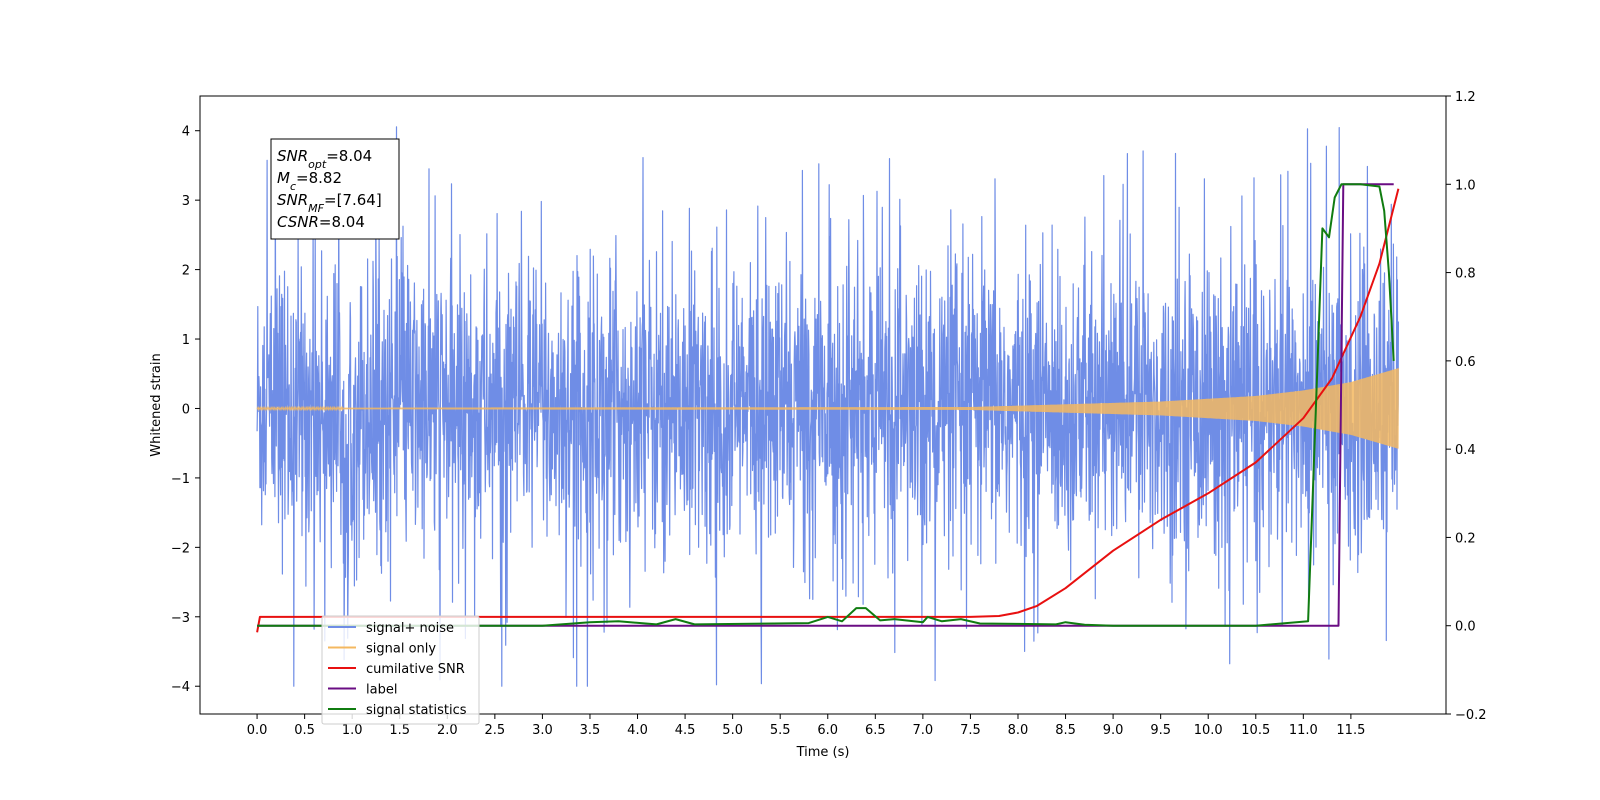 The image size is (1600, 800). I want to click on x-tick-label: 7.5, so click(970, 730).